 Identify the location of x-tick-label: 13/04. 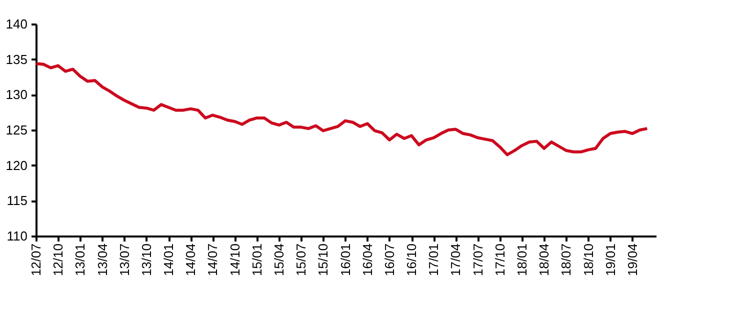
(102, 260).